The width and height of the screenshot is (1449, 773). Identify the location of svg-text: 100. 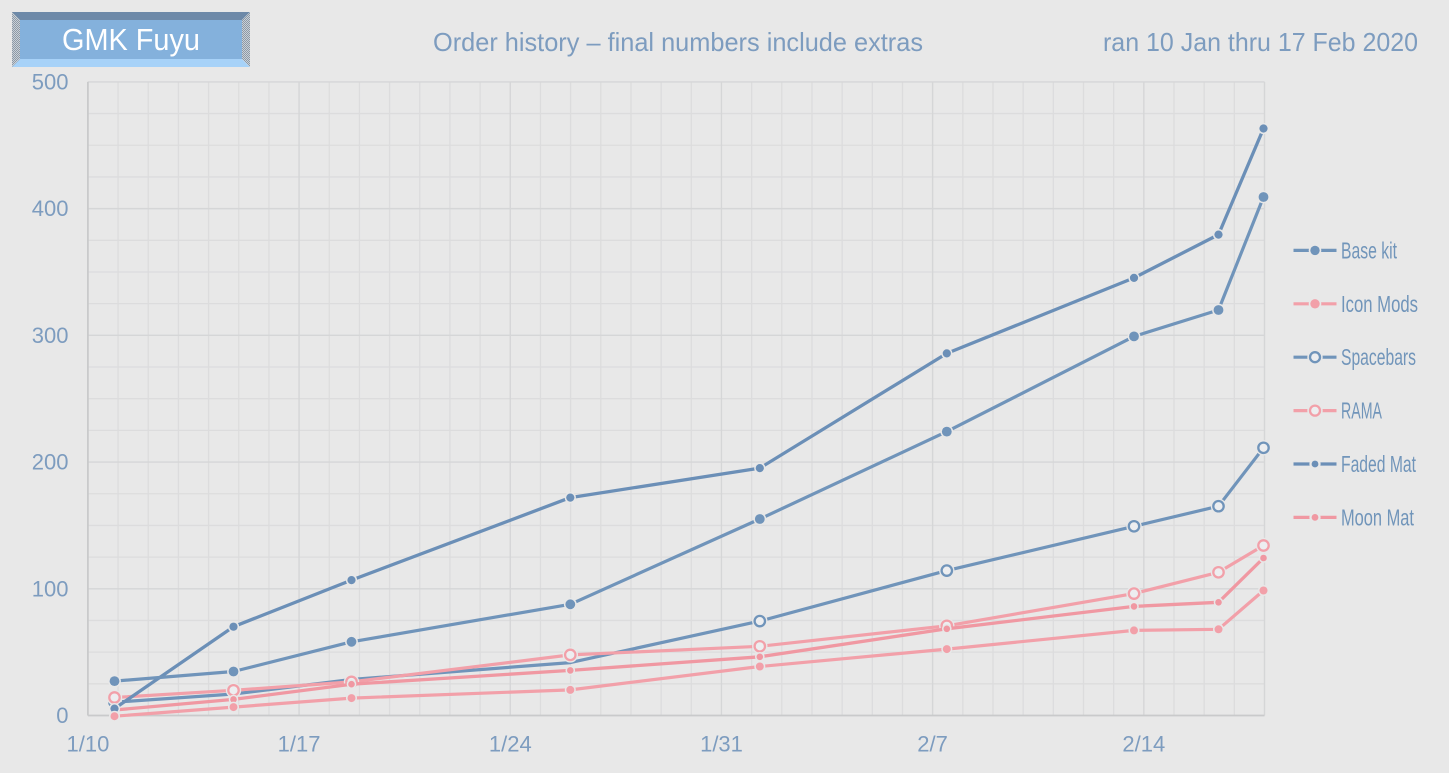
(50, 588).